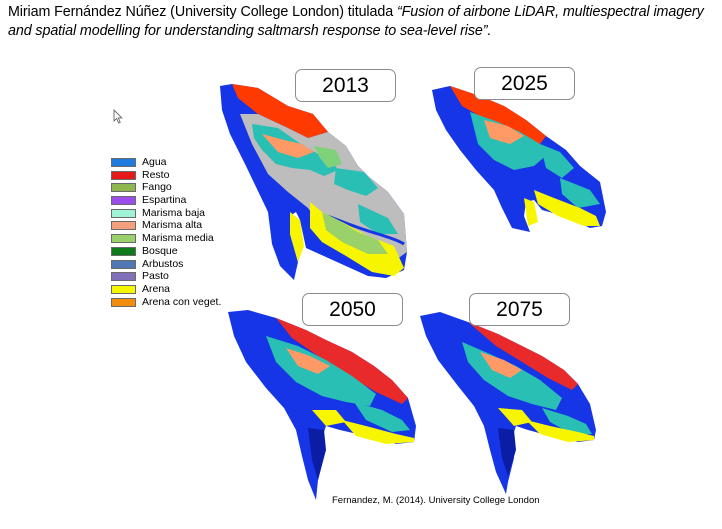  What do you see at coordinates (156, 288) in the screenshot?
I see `legend-label: Arena` at bounding box center [156, 288].